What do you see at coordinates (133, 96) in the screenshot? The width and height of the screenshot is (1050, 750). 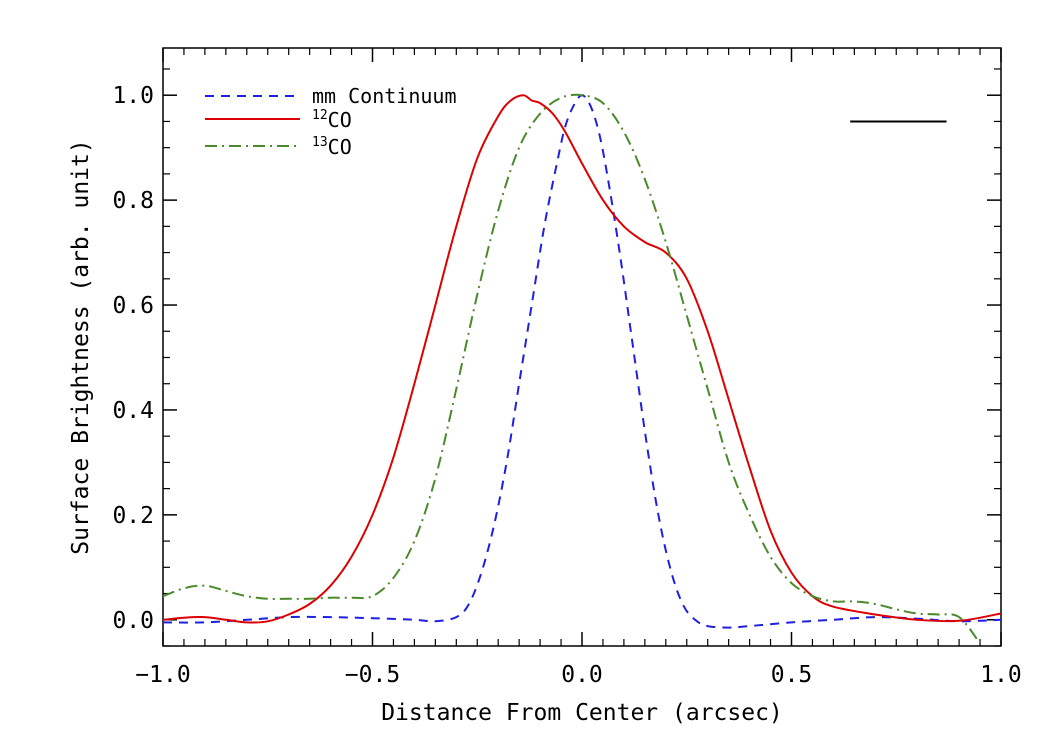 I see `y-tick-label: 1.0` at bounding box center [133, 96].